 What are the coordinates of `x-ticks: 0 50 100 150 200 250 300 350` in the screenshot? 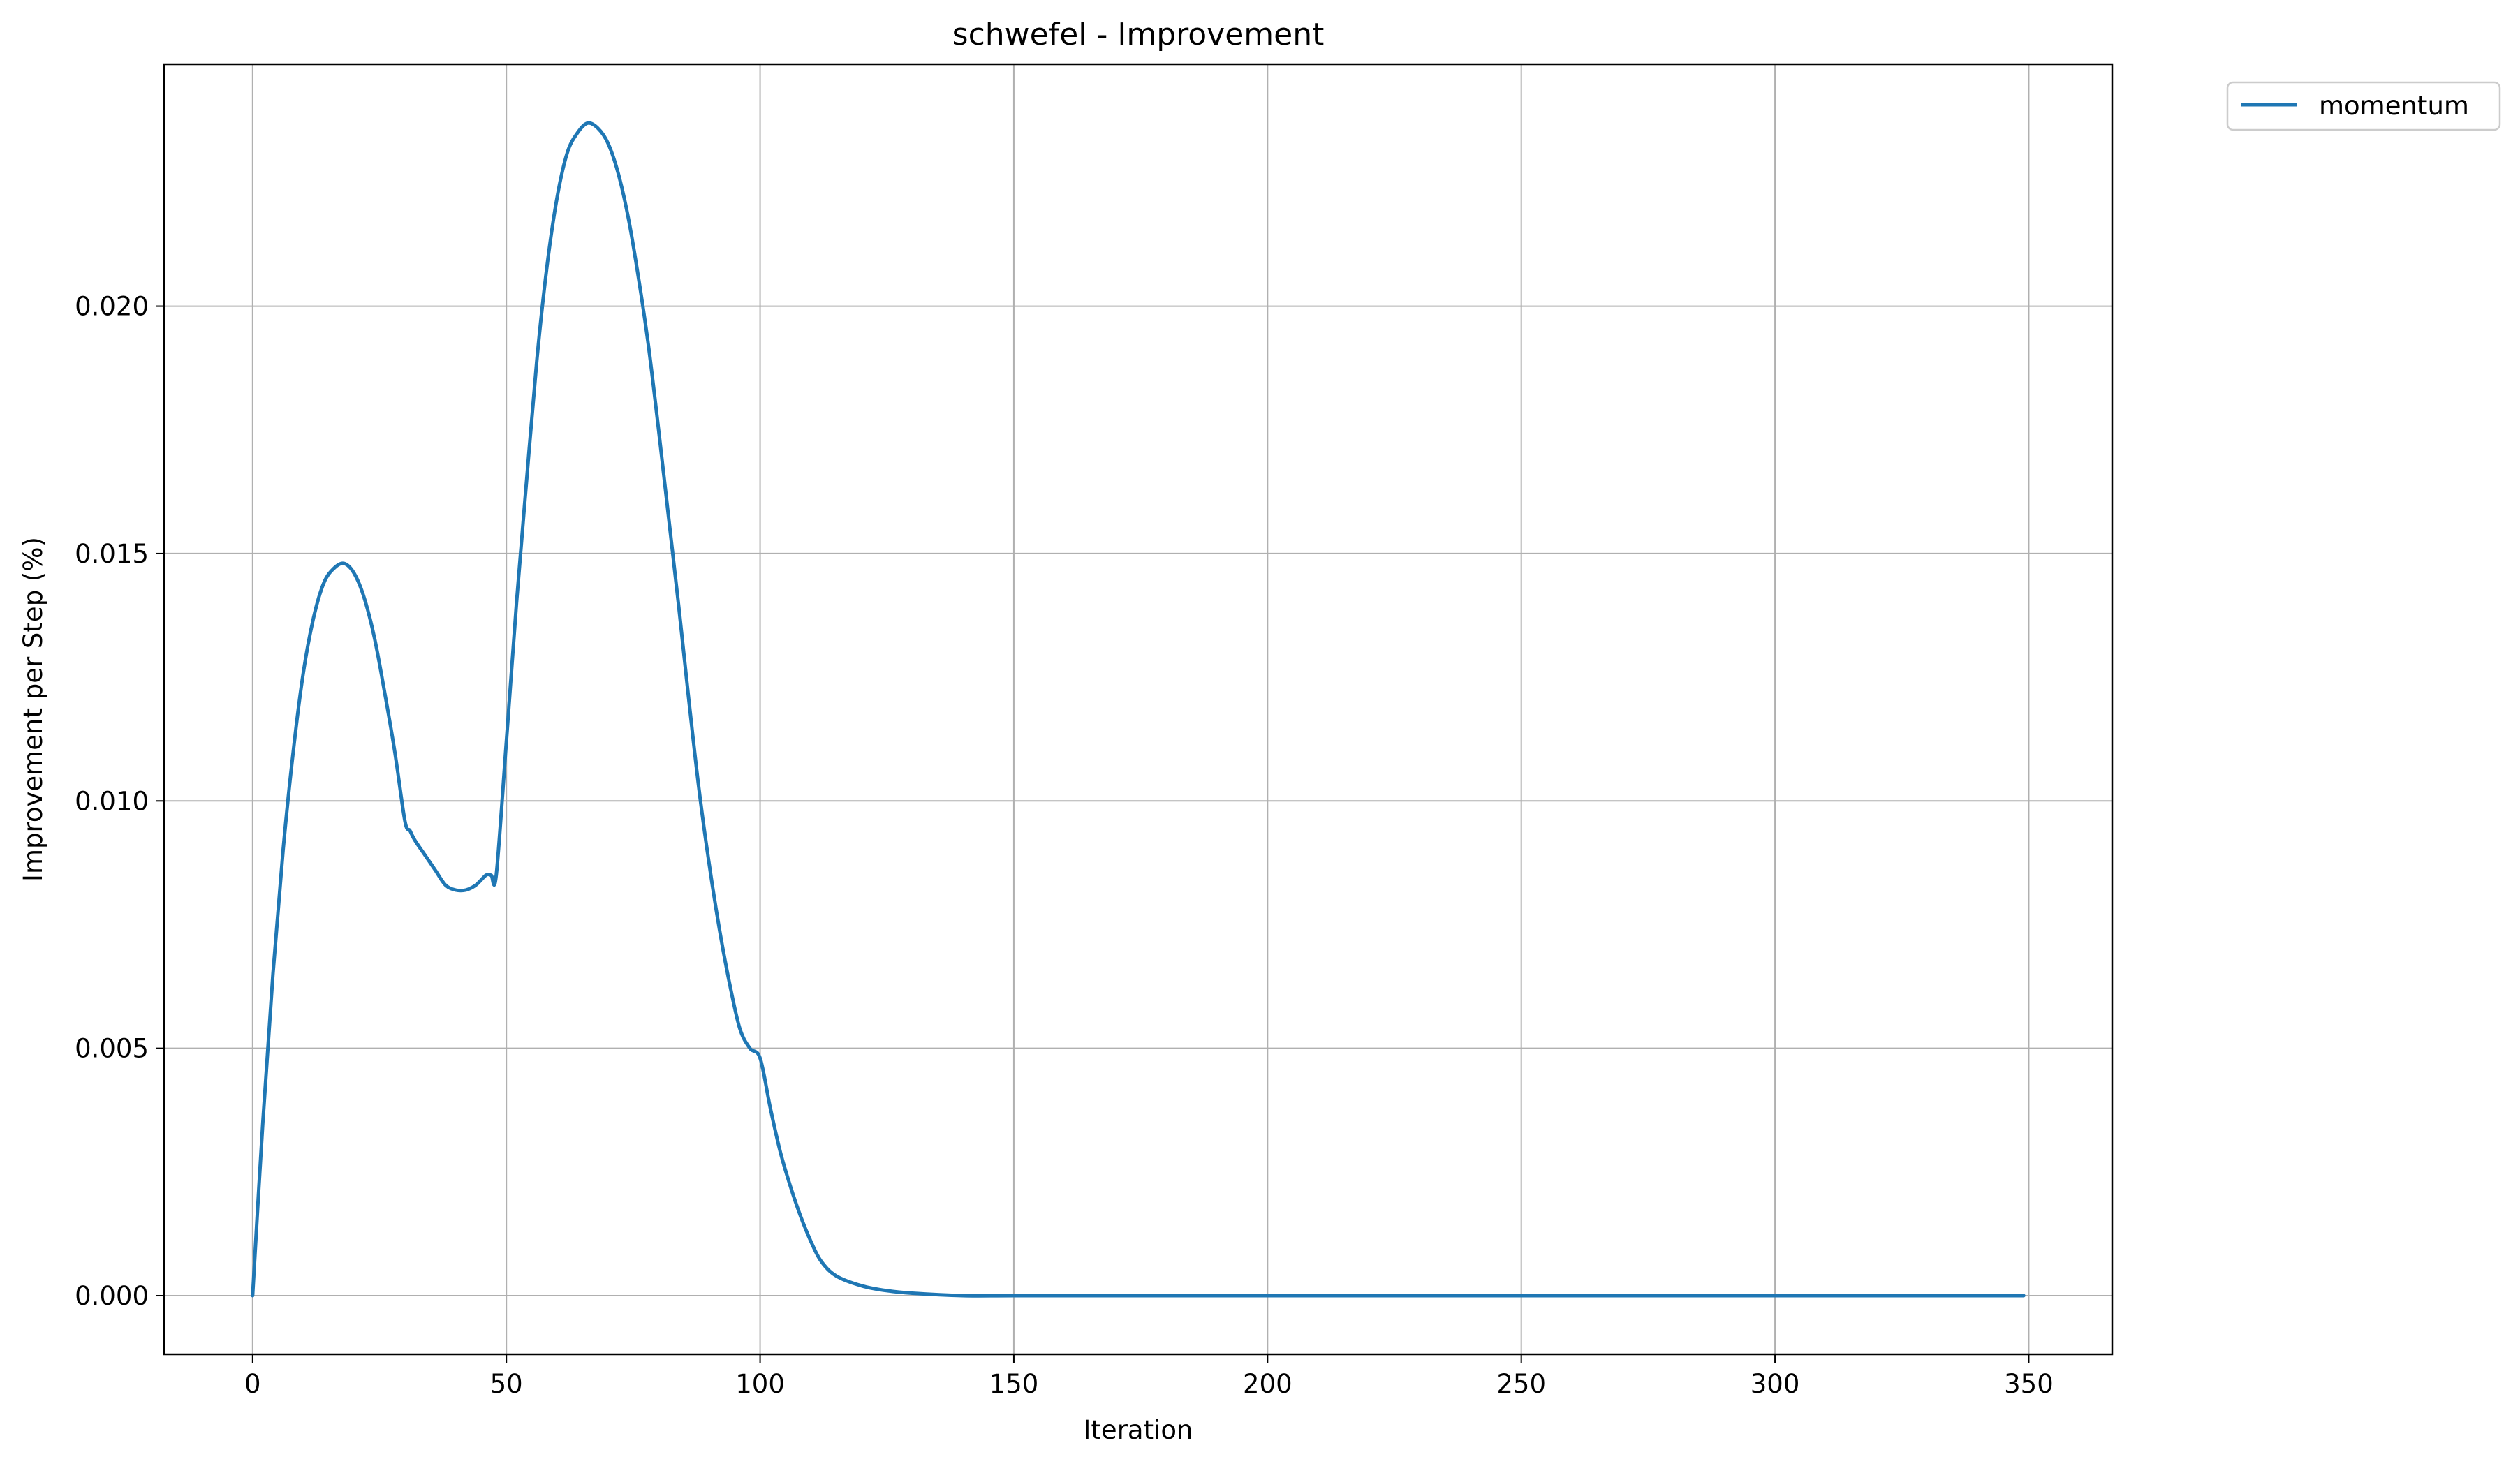 It's located at (1149, 1376).